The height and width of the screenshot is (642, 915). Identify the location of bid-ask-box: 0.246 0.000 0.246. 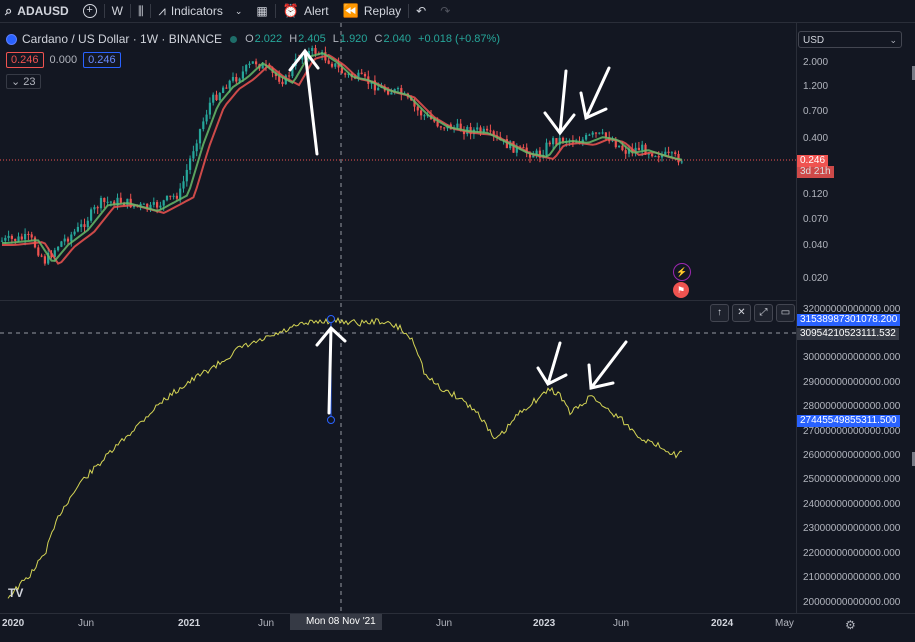
(63, 60).